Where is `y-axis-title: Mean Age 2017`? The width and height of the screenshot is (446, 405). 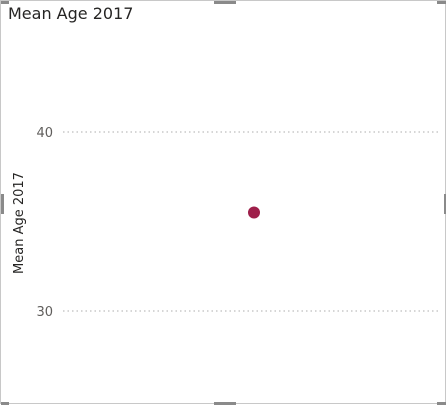
y-axis-title: Mean Age 2017 is located at coordinates (19, 223).